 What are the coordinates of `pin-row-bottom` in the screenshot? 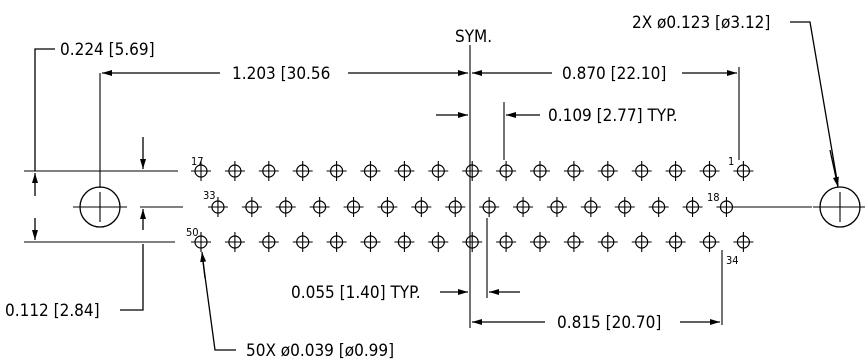 It's located at (472, 242).